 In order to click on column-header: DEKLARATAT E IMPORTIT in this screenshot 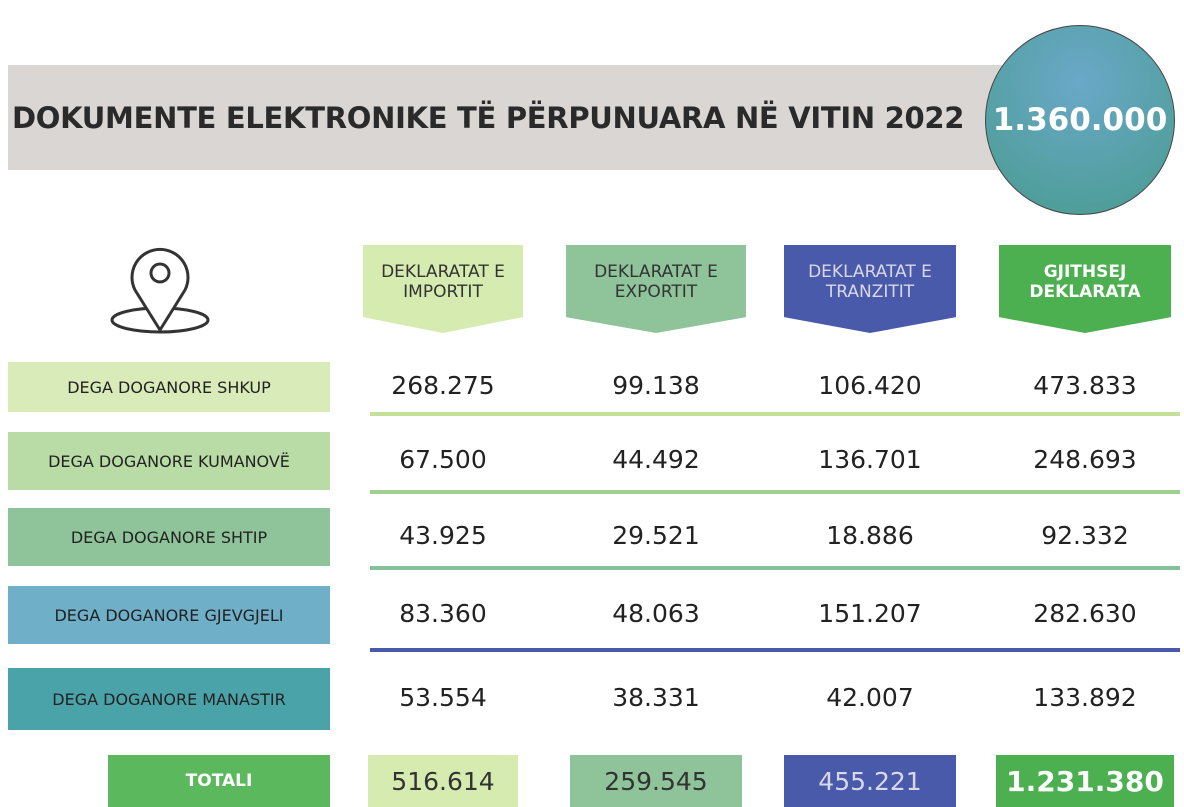, I will do `click(443, 289)`.